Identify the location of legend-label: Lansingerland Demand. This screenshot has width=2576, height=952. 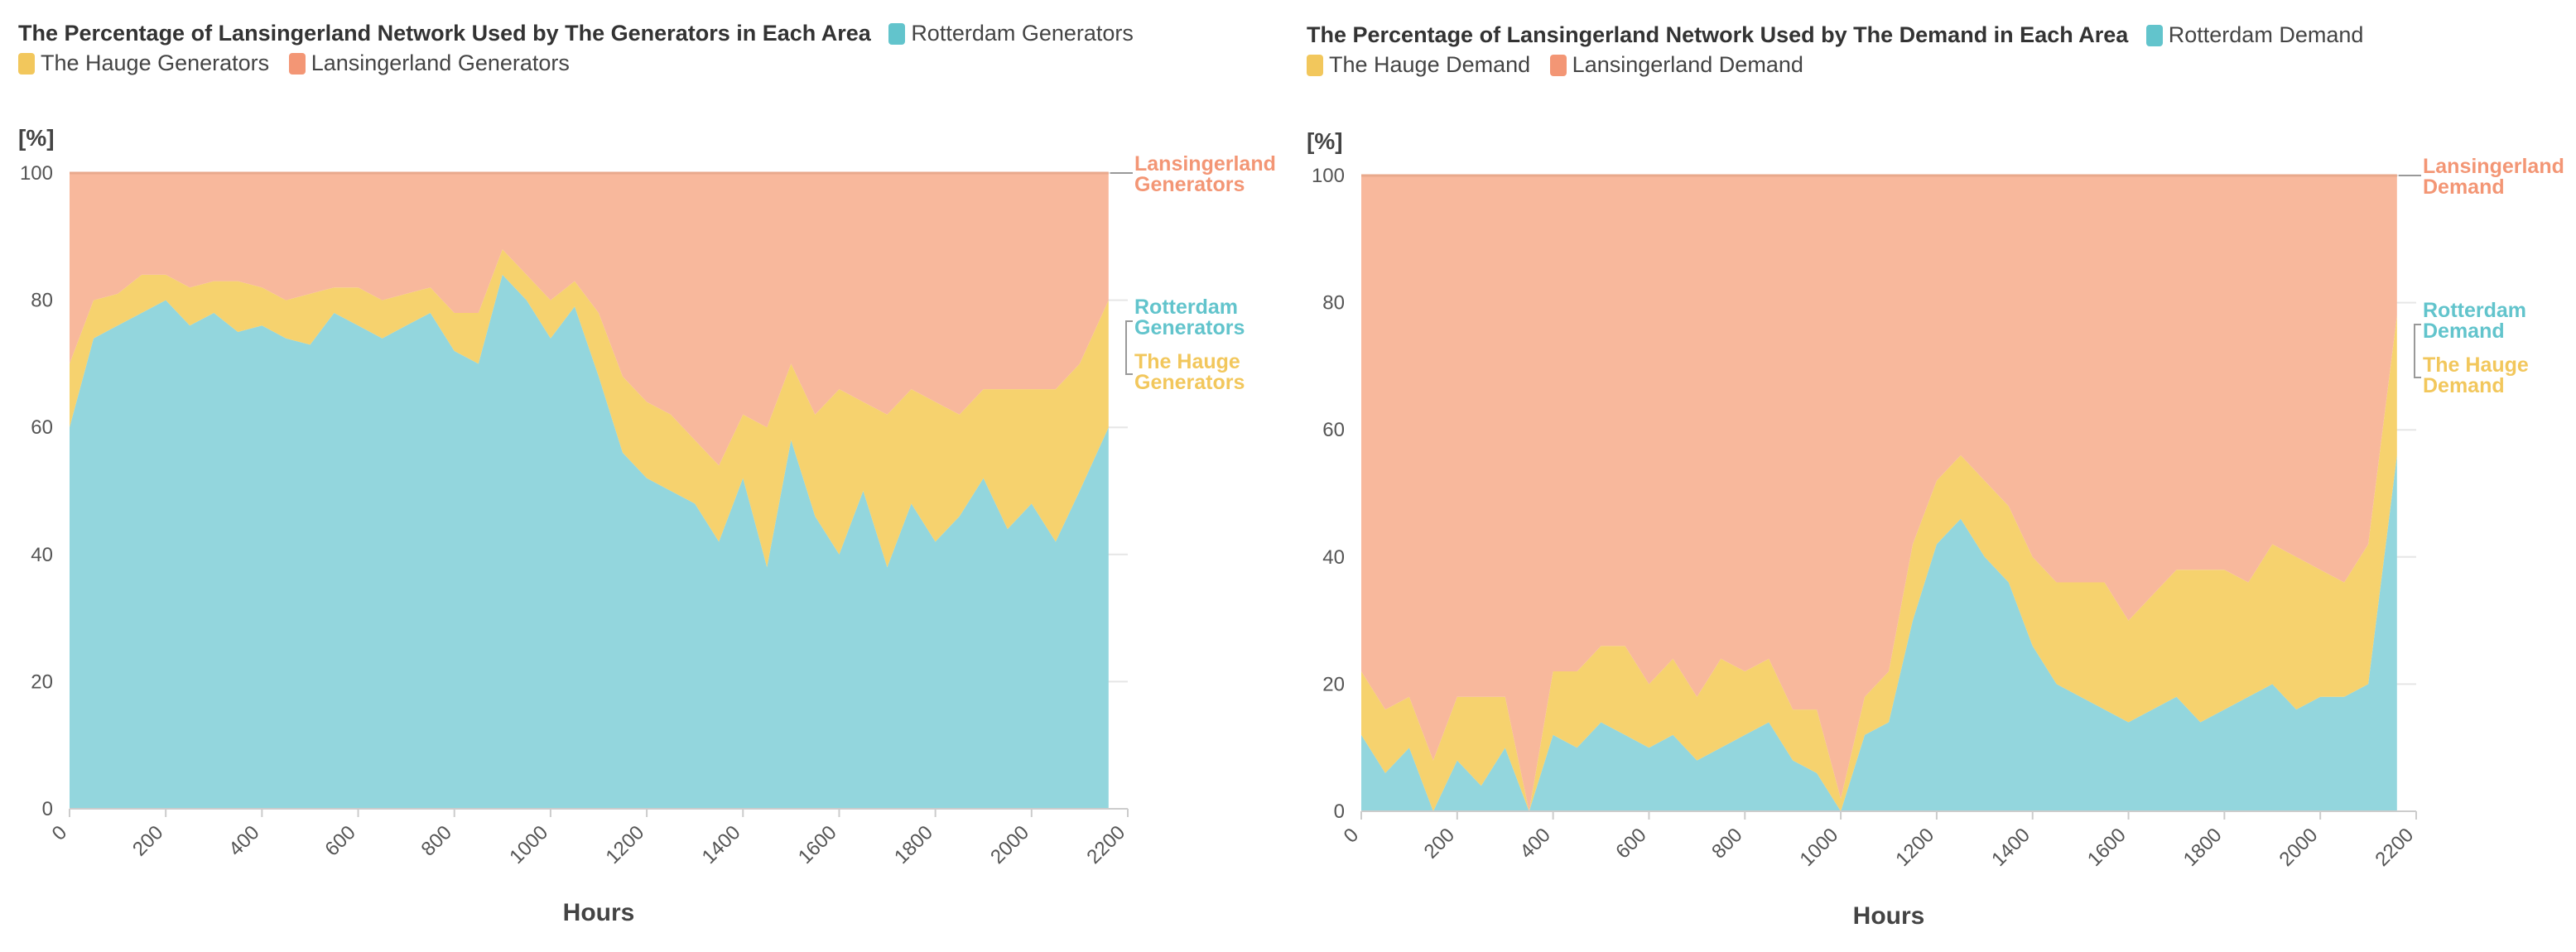
(1687, 64).